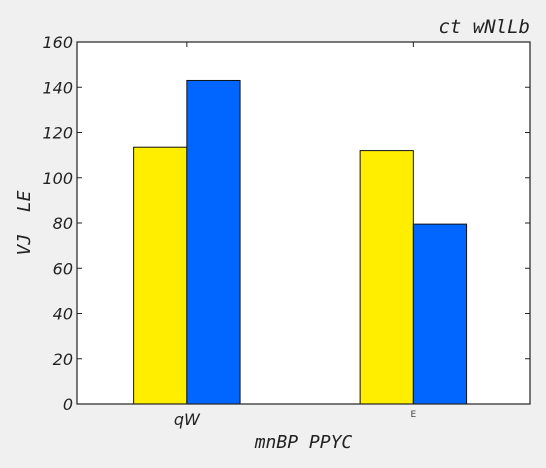  I want to click on chart-title: ct wNlLb, so click(484, 27).